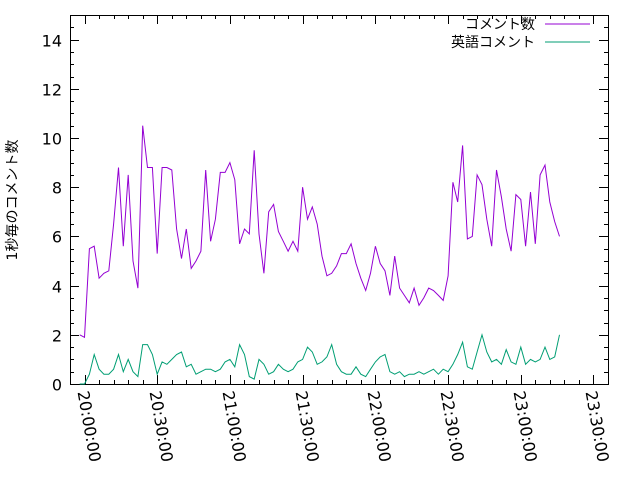 The image size is (640, 480). Describe the element at coordinates (500, 25) in the screenshot. I see `legend-label: コメント数` at that location.